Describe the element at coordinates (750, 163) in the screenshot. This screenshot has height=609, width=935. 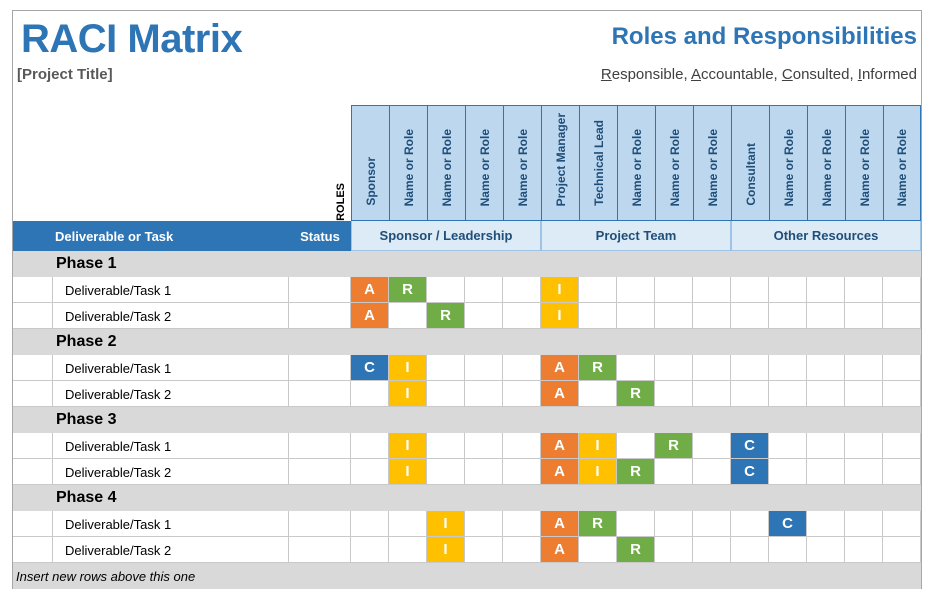
I see `role-header: Consultant` at that location.